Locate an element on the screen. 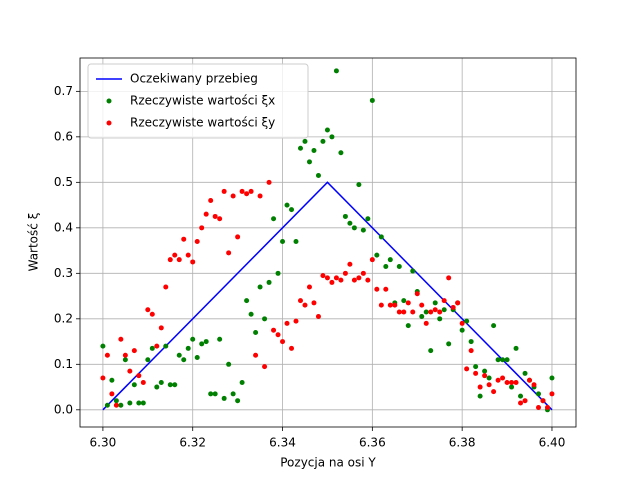  x-tick-label: 6.40 is located at coordinates (552, 443).